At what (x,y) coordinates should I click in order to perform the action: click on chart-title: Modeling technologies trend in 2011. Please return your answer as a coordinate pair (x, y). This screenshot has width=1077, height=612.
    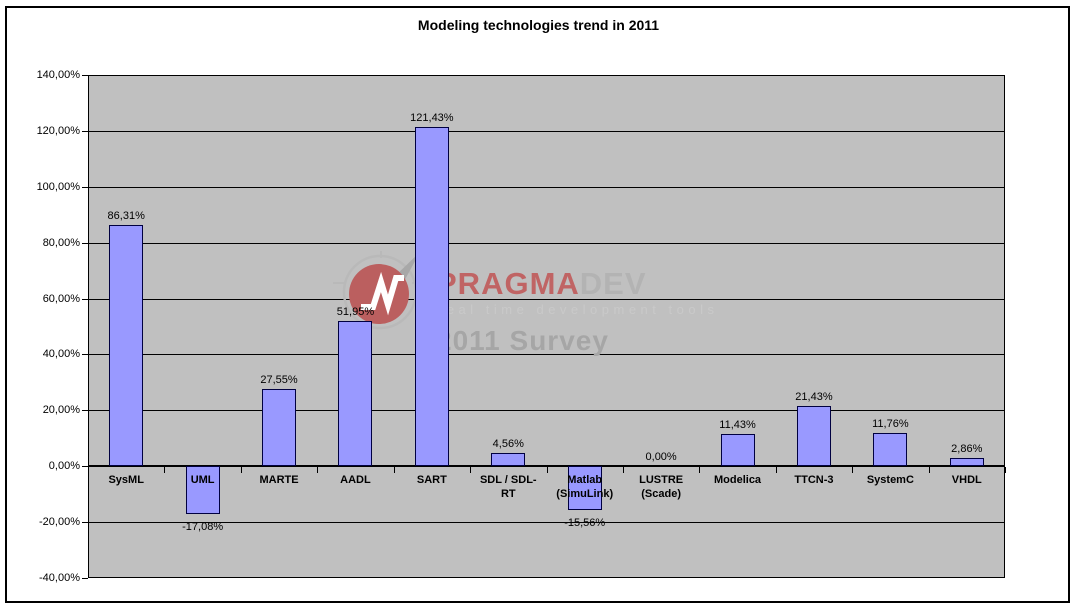
    Looking at the image, I should click on (538, 25).